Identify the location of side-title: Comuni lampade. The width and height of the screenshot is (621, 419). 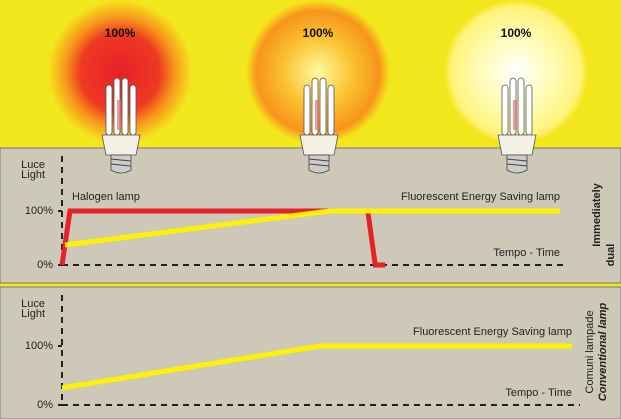
(590, 351).